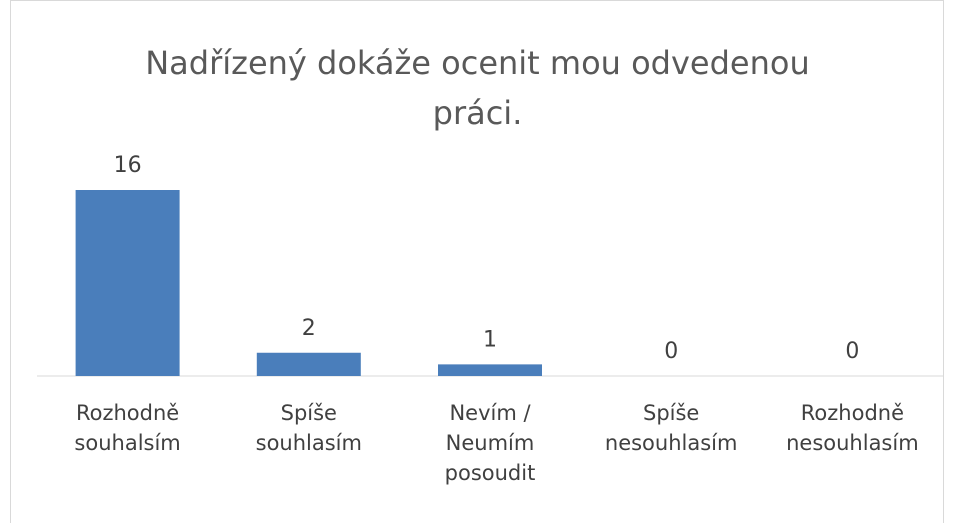  What do you see at coordinates (490, 339) in the screenshot?
I see `data-label: 1` at bounding box center [490, 339].